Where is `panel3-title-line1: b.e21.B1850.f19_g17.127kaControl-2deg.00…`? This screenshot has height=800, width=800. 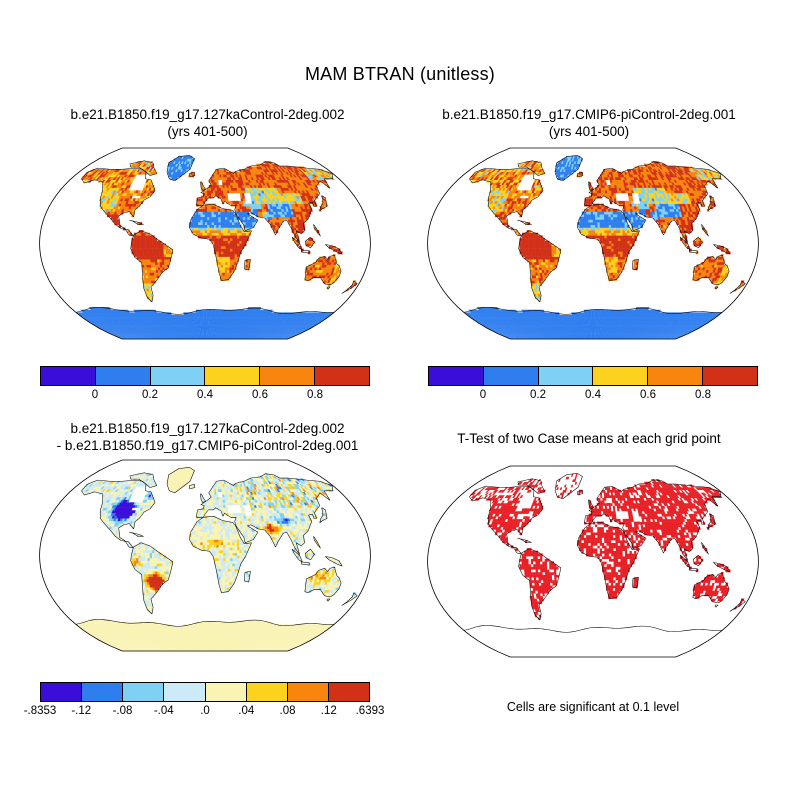 panel3-title-line1: b.e21.B1850.f19_g17.127kaControl-2deg.00… is located at coordinates (207, 428).